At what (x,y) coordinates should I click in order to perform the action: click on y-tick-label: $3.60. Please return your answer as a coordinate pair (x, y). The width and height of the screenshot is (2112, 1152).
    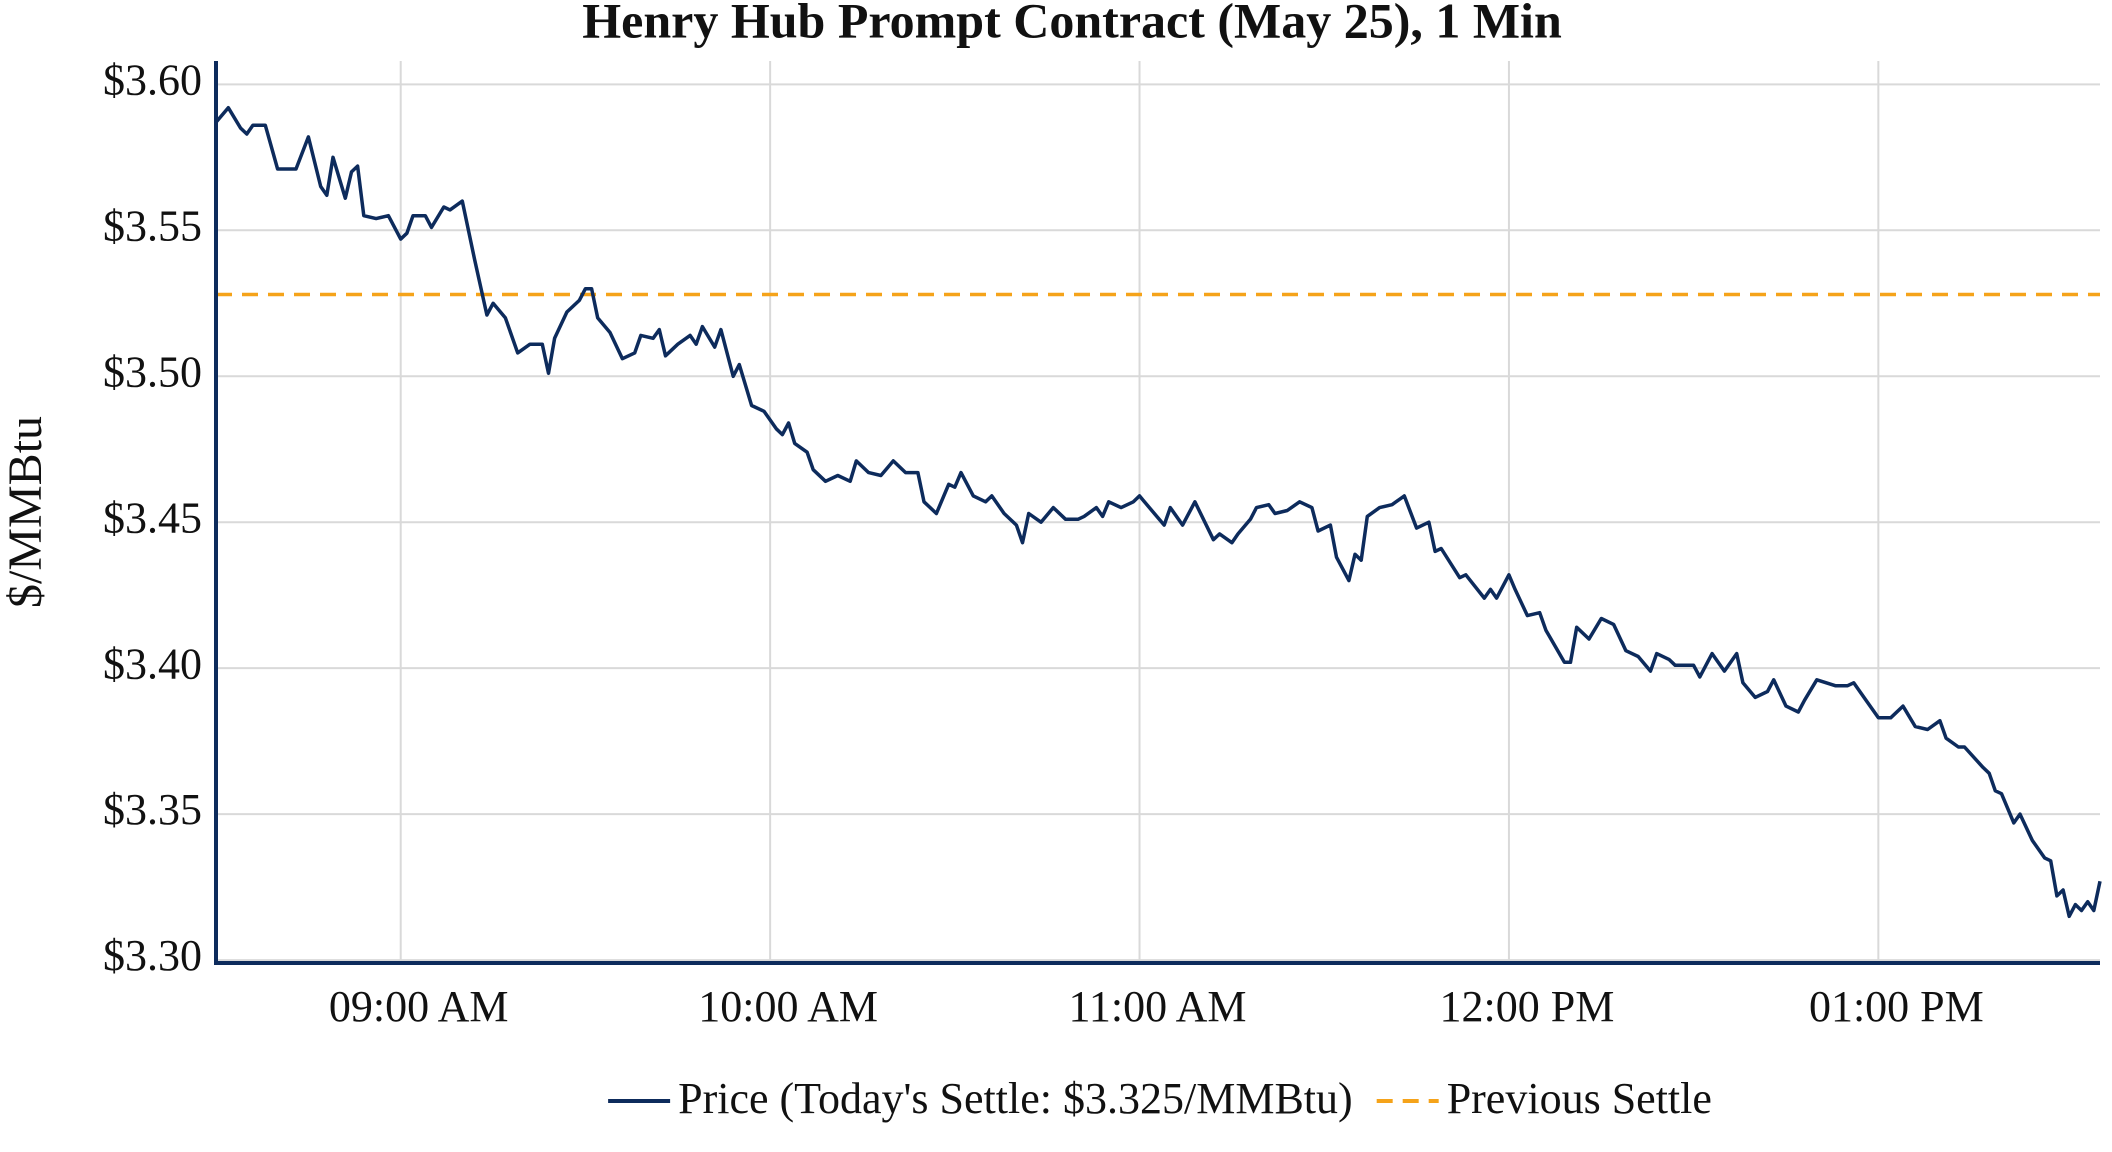
    Looking at the image, I should click on (152, 79).